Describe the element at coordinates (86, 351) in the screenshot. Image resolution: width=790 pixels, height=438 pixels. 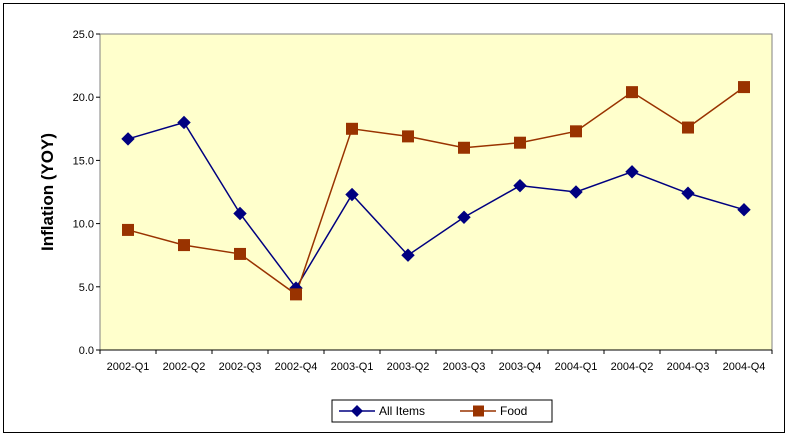
I see `y-tick-label: 0.0` at that location.